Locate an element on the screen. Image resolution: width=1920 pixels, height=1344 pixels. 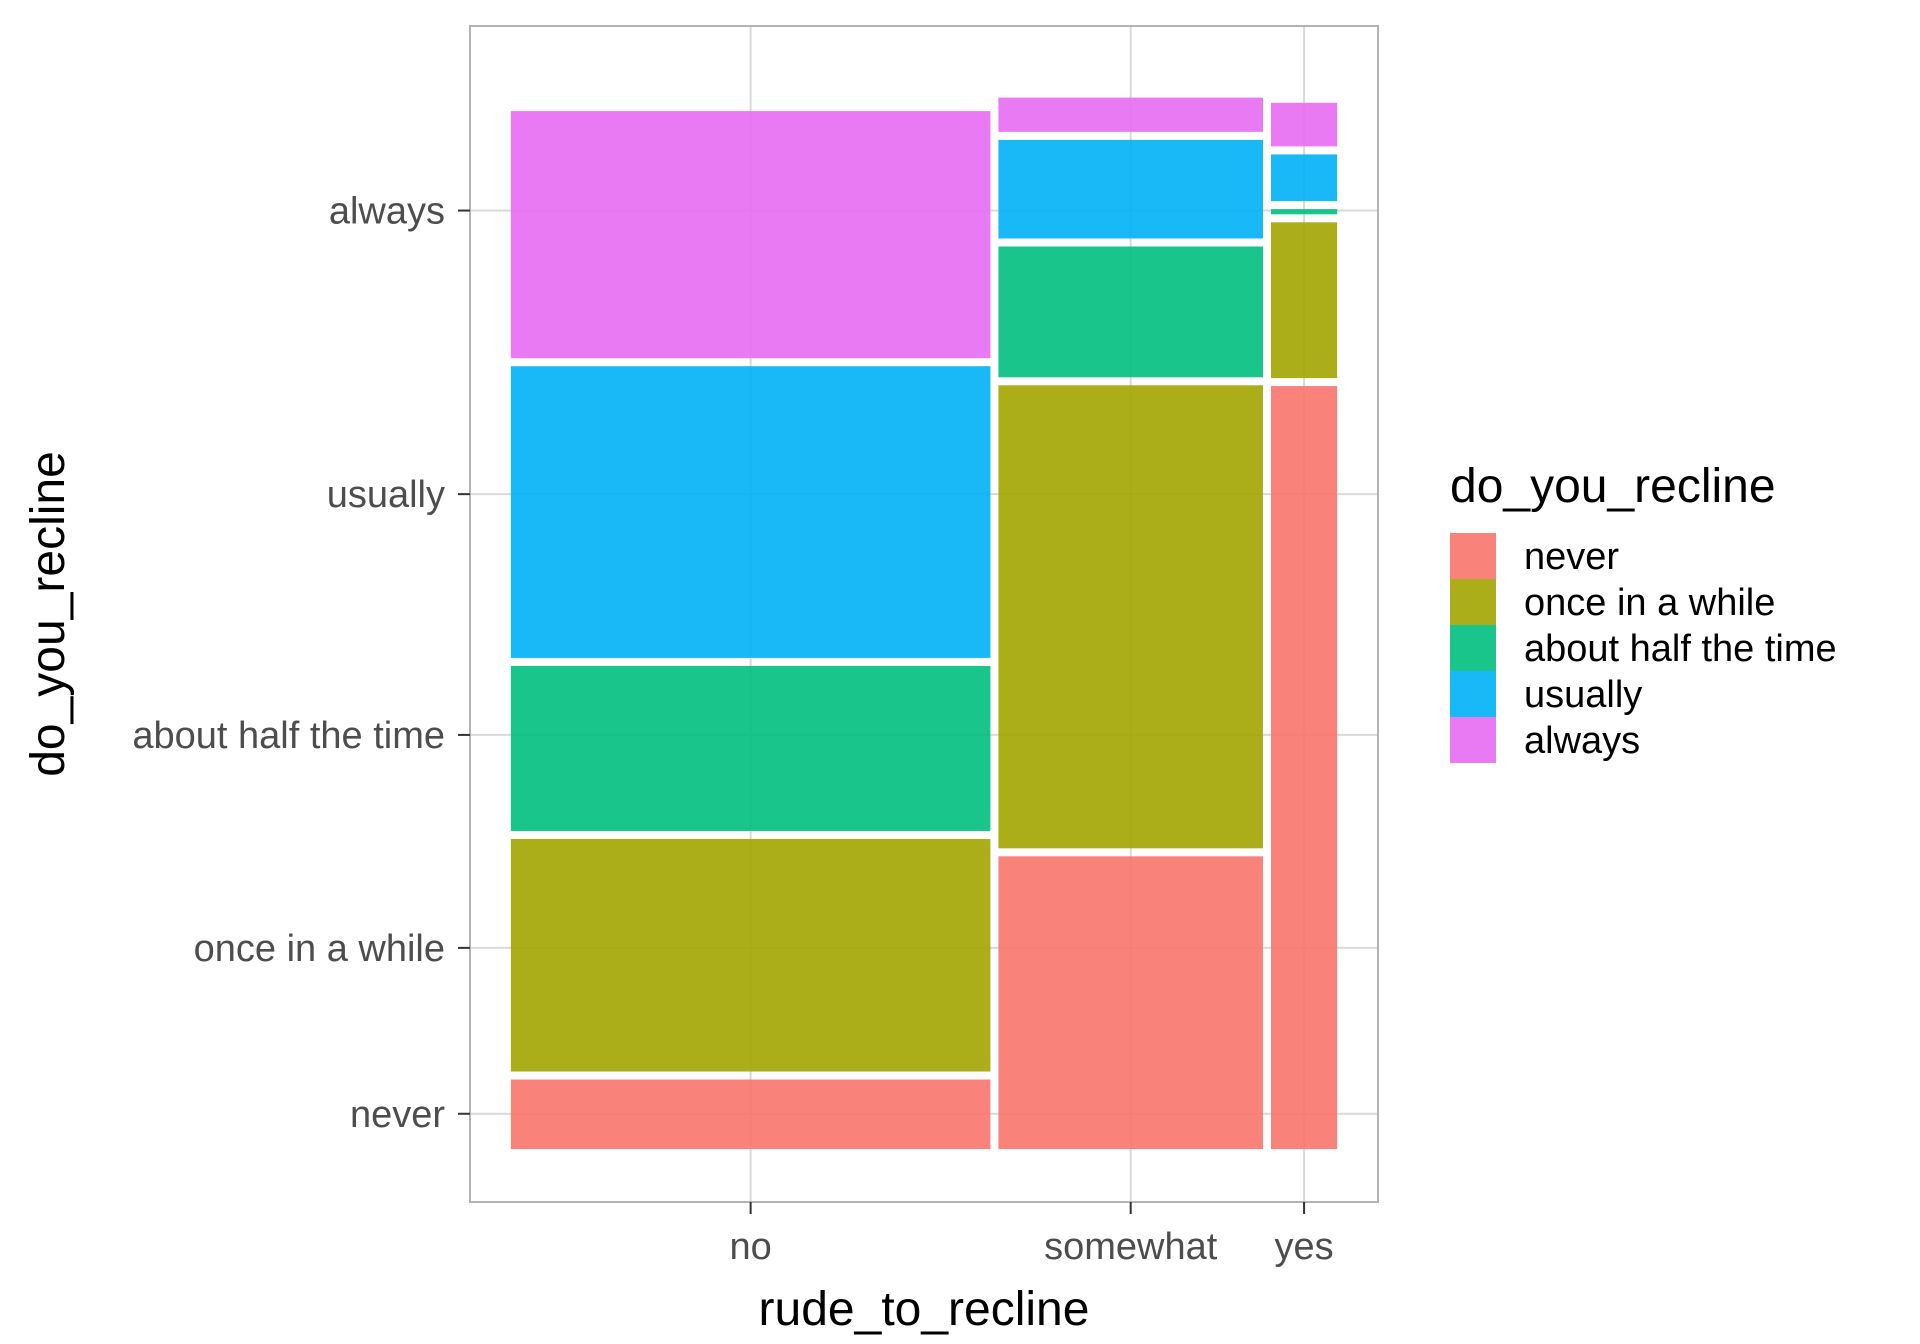
x-tick-label-somewhat: somewhat is located at coordinates (1131, 1247).